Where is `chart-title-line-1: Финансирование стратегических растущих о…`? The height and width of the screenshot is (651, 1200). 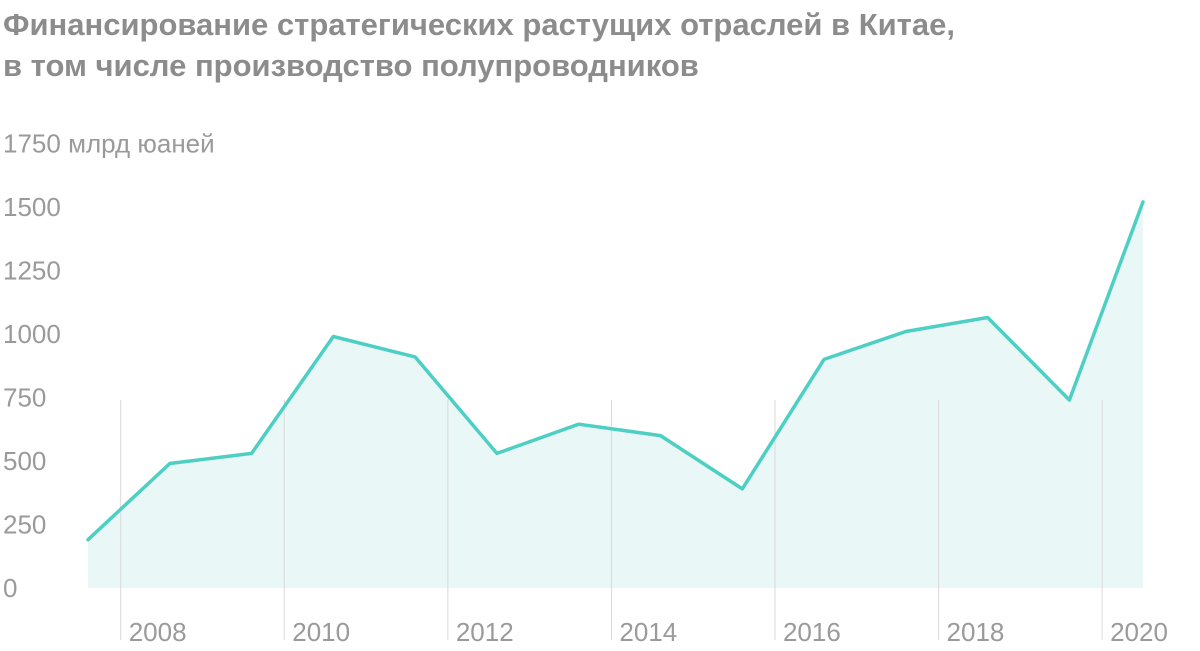
chart-title-line-1: Финансирование стратегических растущих о… is located at coordinates (479, 24).